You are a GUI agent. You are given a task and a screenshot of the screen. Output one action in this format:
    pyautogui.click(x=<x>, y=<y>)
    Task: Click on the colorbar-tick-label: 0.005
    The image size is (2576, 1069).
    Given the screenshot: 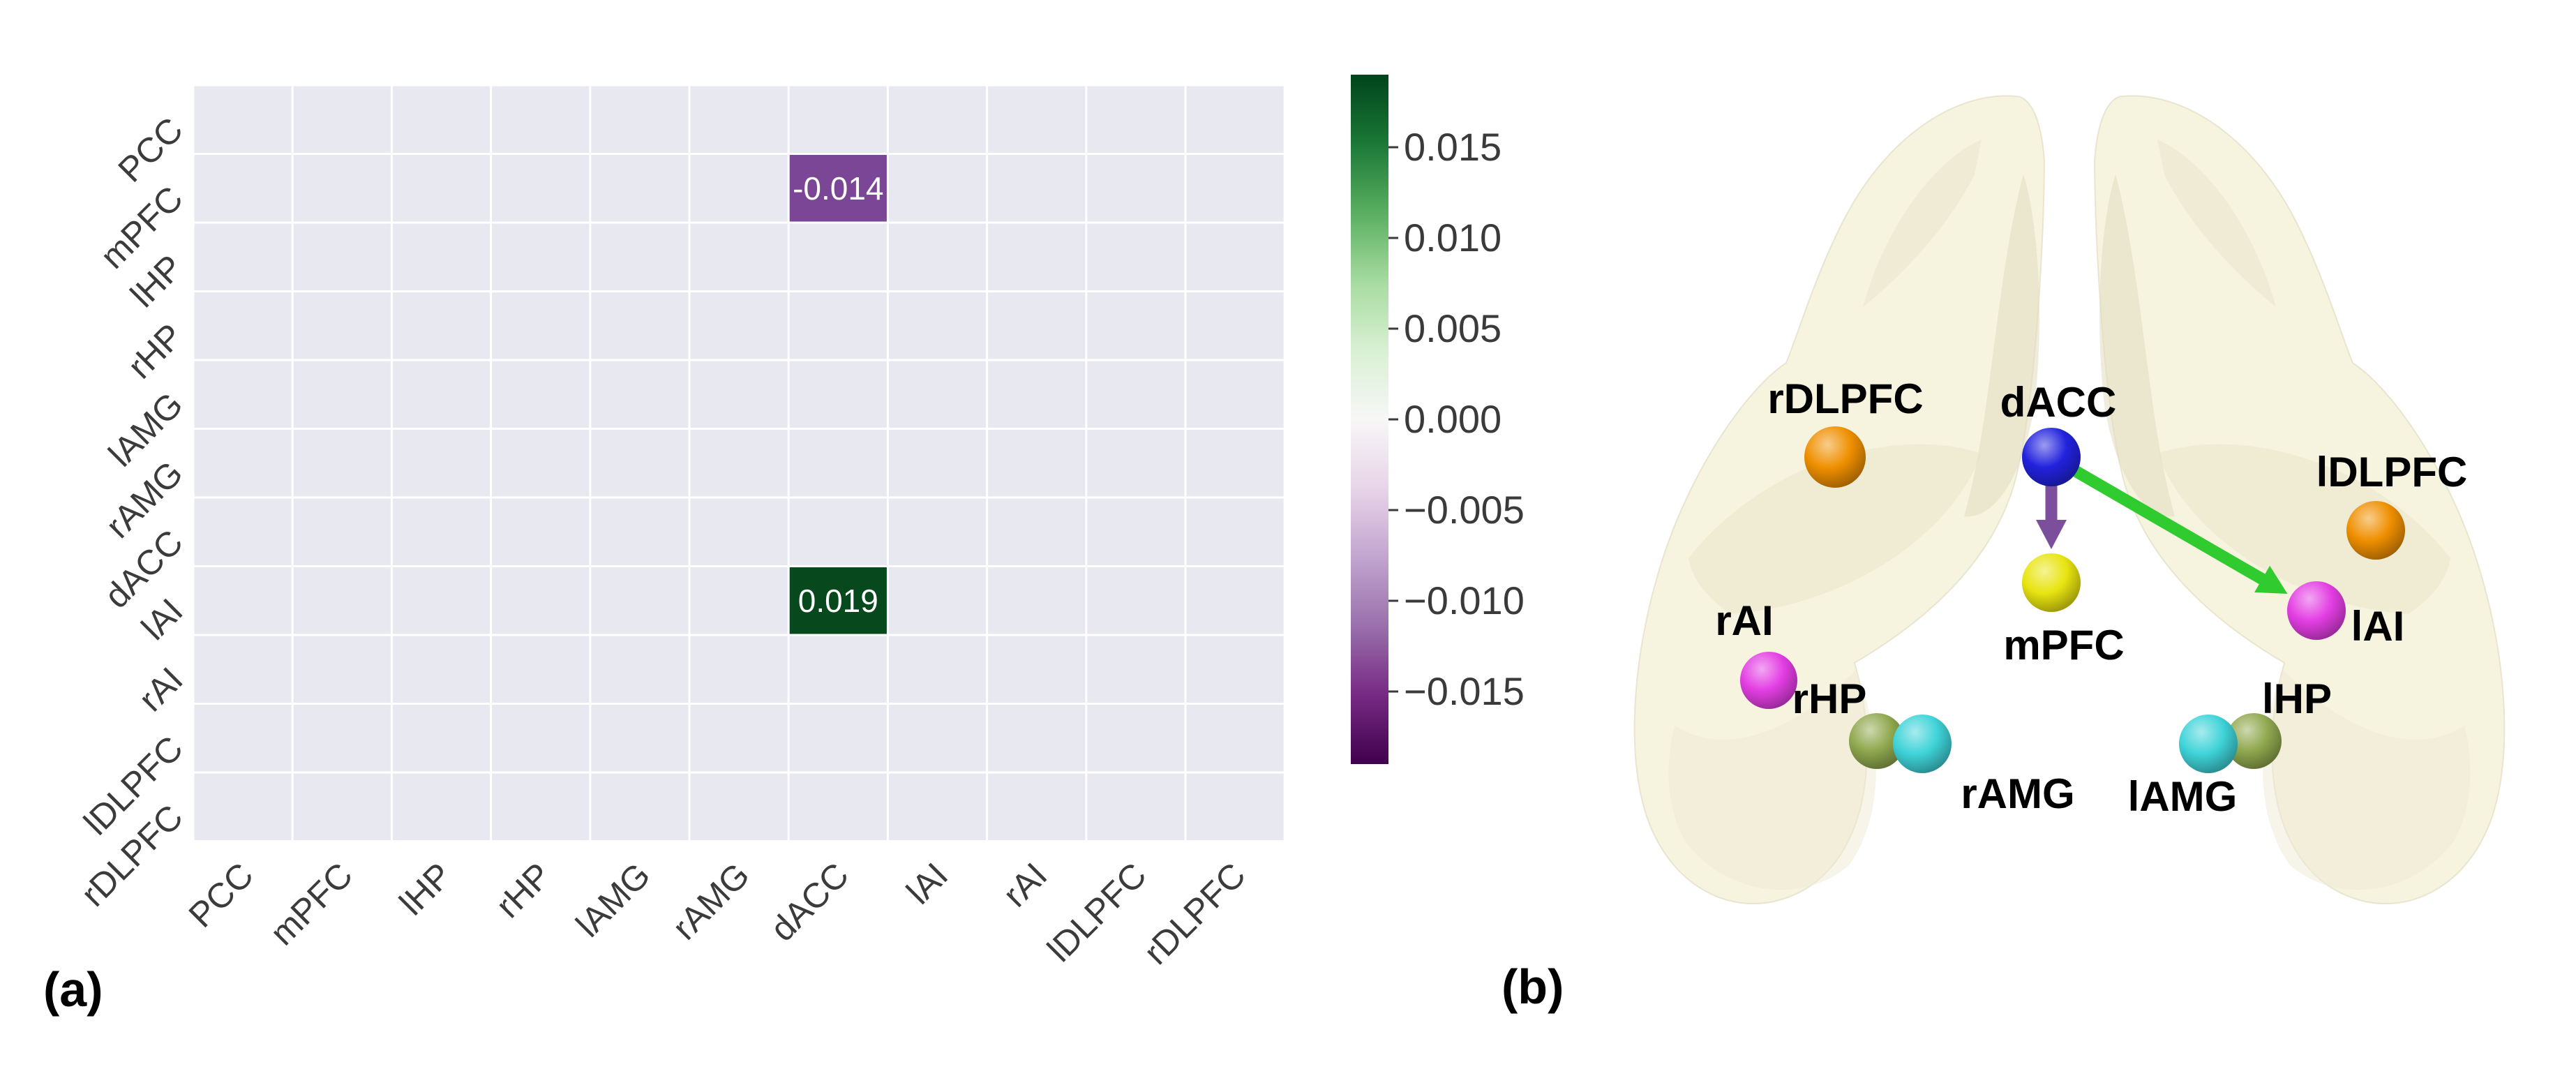 What is the action you would take?
    pyautogui.click(x=1453, y=328)
    